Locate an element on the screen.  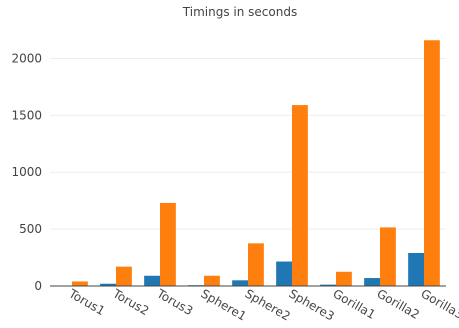
chart-title: Timings in seconds is located at coordinates (239, 12).